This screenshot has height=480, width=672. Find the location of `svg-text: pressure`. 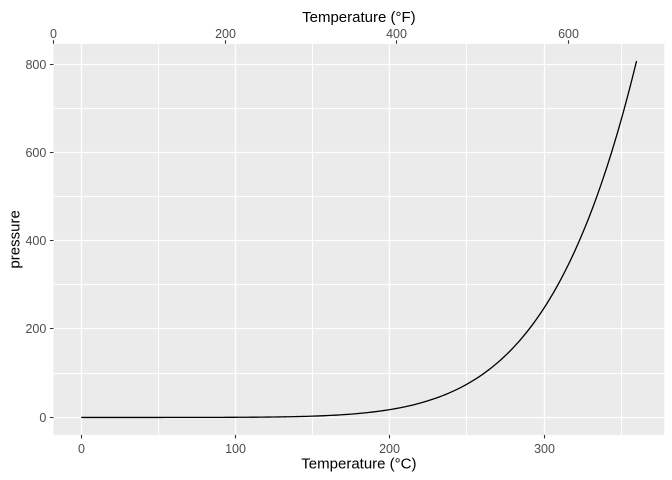

svg-text: pressure is located at coordinates (15, 239).